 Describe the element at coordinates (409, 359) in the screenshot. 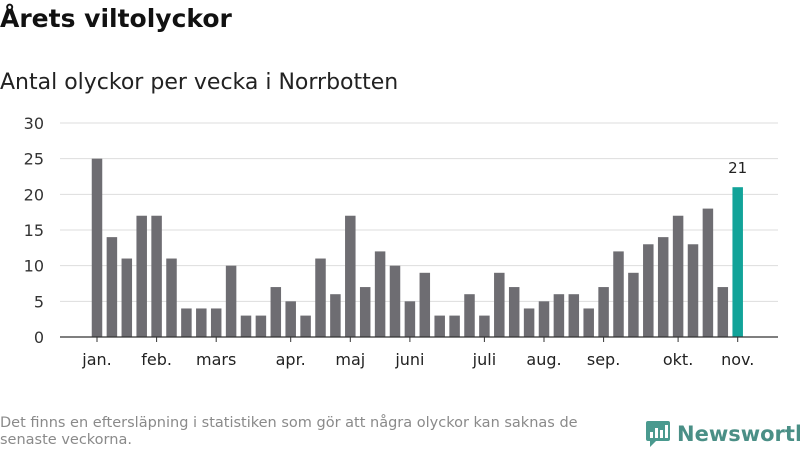

I see `x-tick-label: juni` at that location.